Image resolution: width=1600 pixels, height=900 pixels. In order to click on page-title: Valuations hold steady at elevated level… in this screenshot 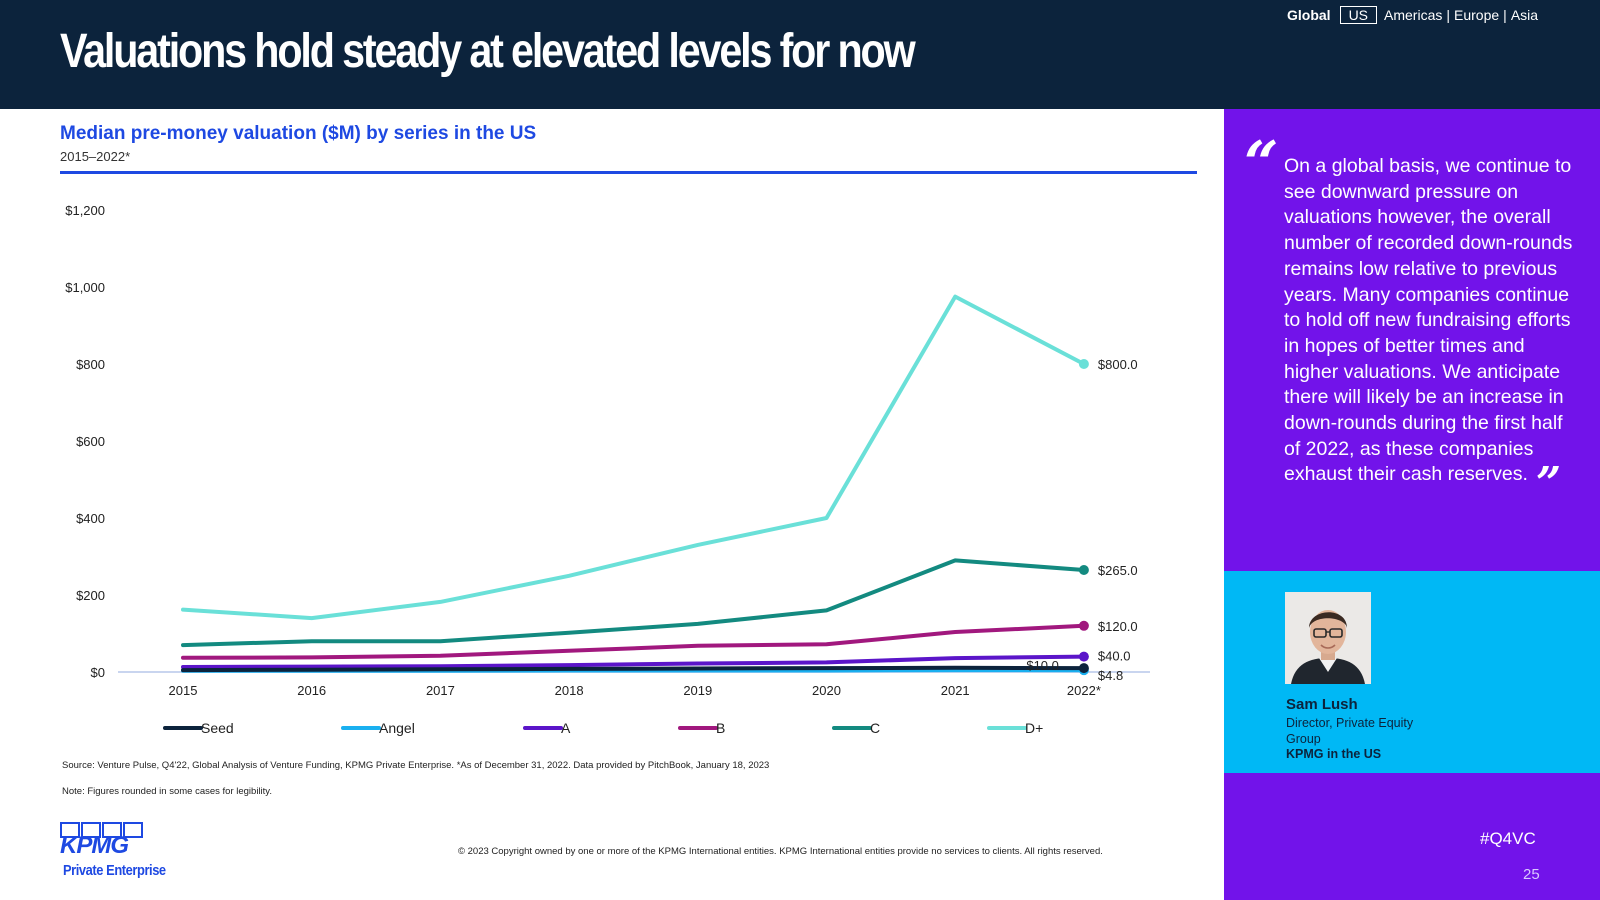, I will do `click(488, 51)`.